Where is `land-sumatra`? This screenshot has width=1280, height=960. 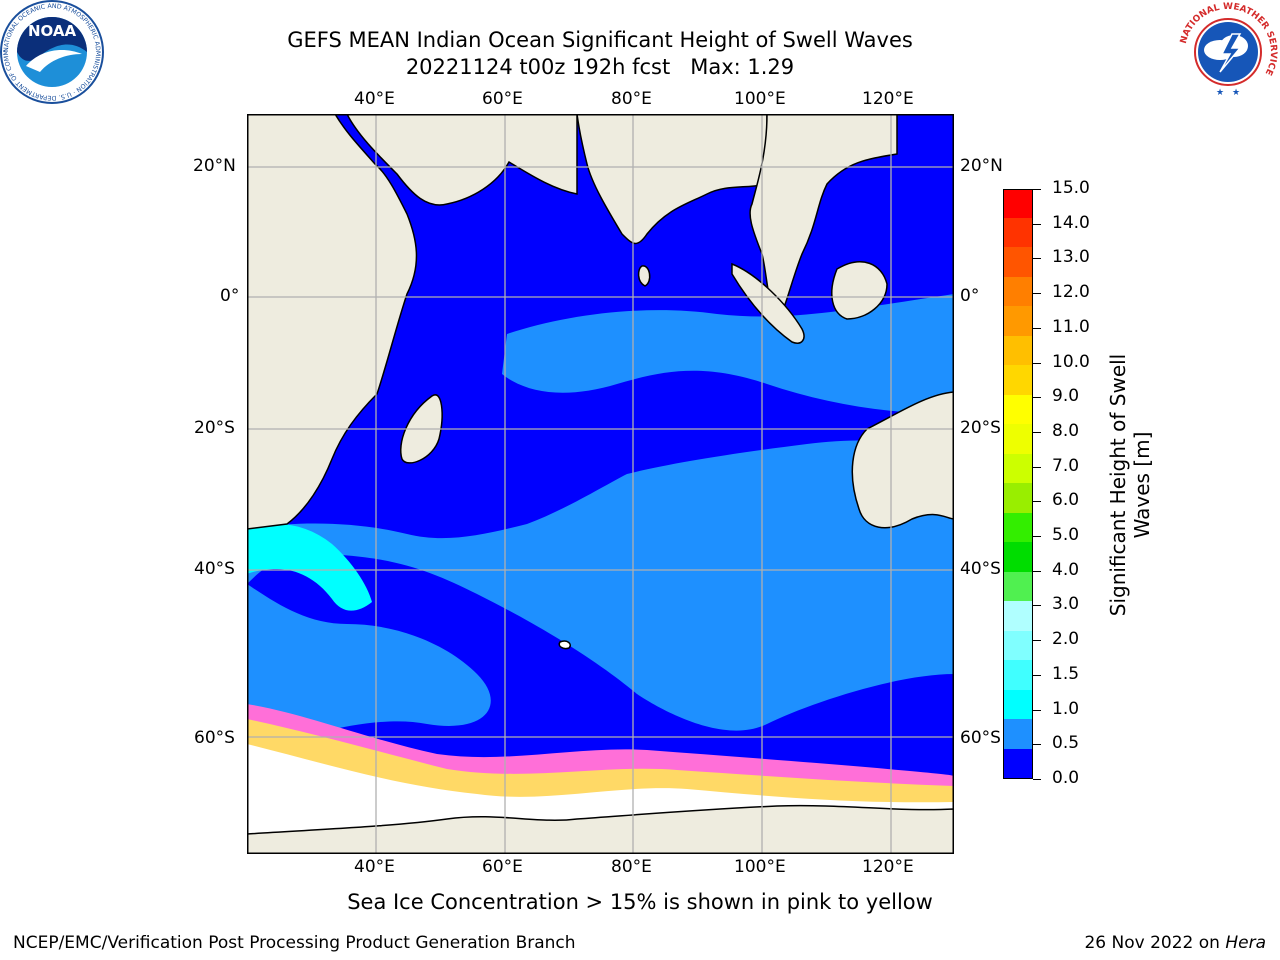
land-sumatra is located at coordinates (768, 303).